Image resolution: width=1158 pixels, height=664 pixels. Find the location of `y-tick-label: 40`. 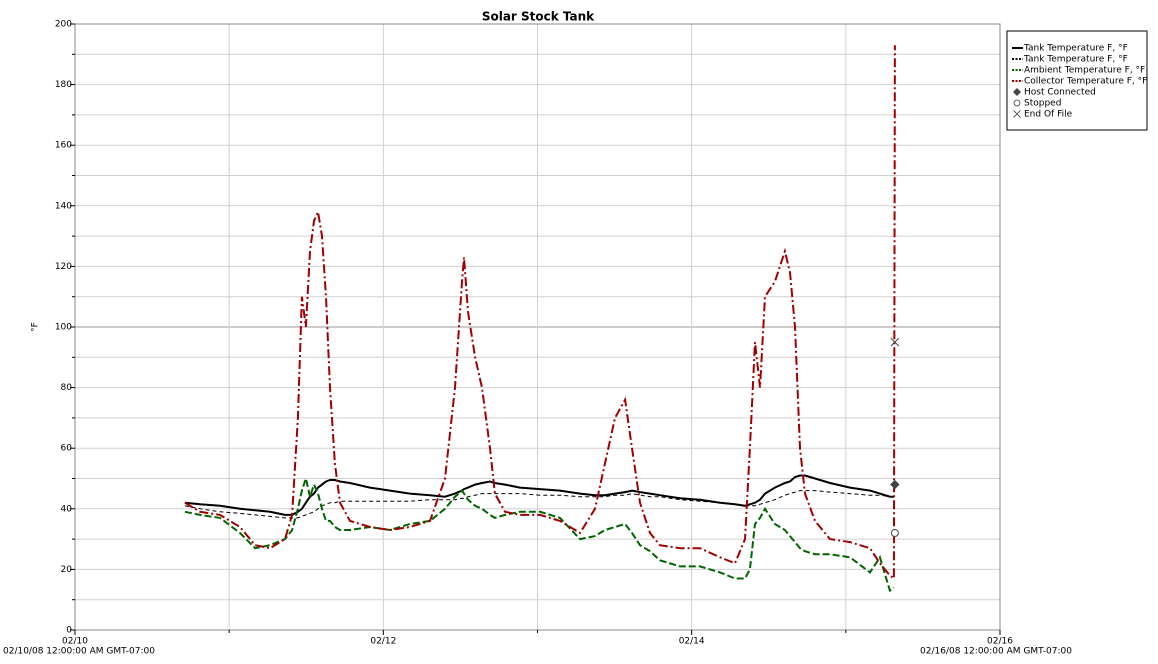

y-tick-label: 40 is located at coordinates (67, 509).